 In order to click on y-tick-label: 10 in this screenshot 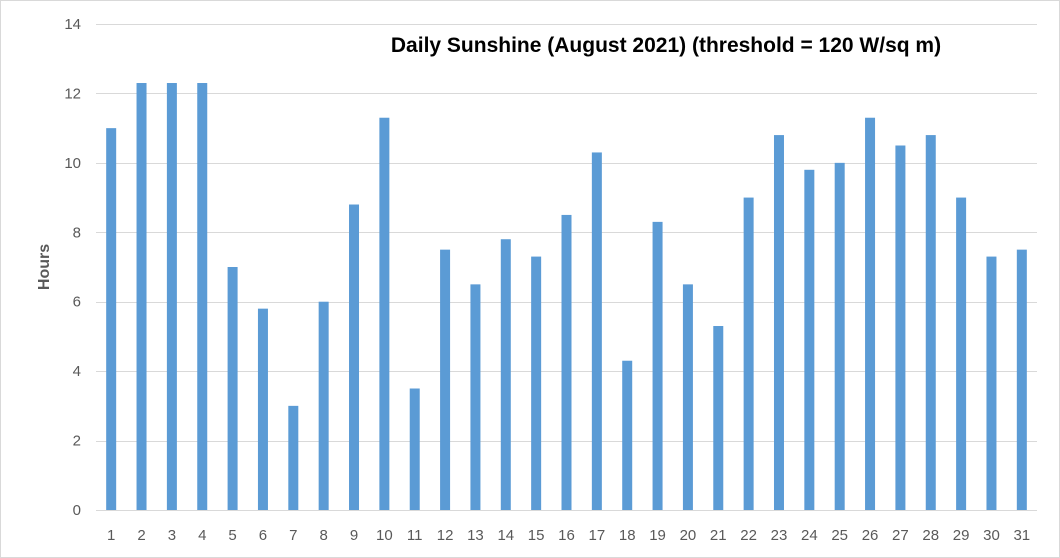, I will do `click(72, 163)`.